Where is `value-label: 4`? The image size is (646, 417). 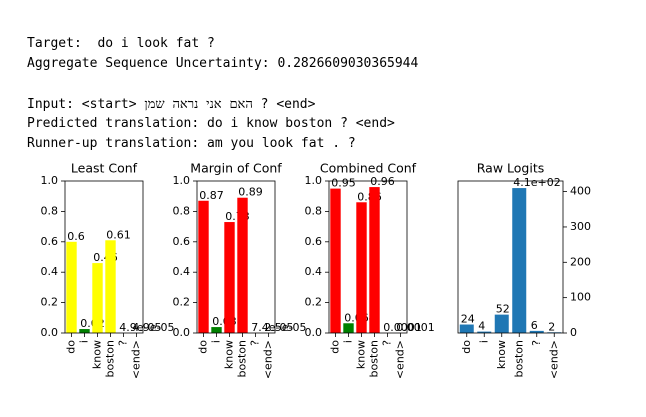 value-label: 4 is located at coordinates (481, 326).